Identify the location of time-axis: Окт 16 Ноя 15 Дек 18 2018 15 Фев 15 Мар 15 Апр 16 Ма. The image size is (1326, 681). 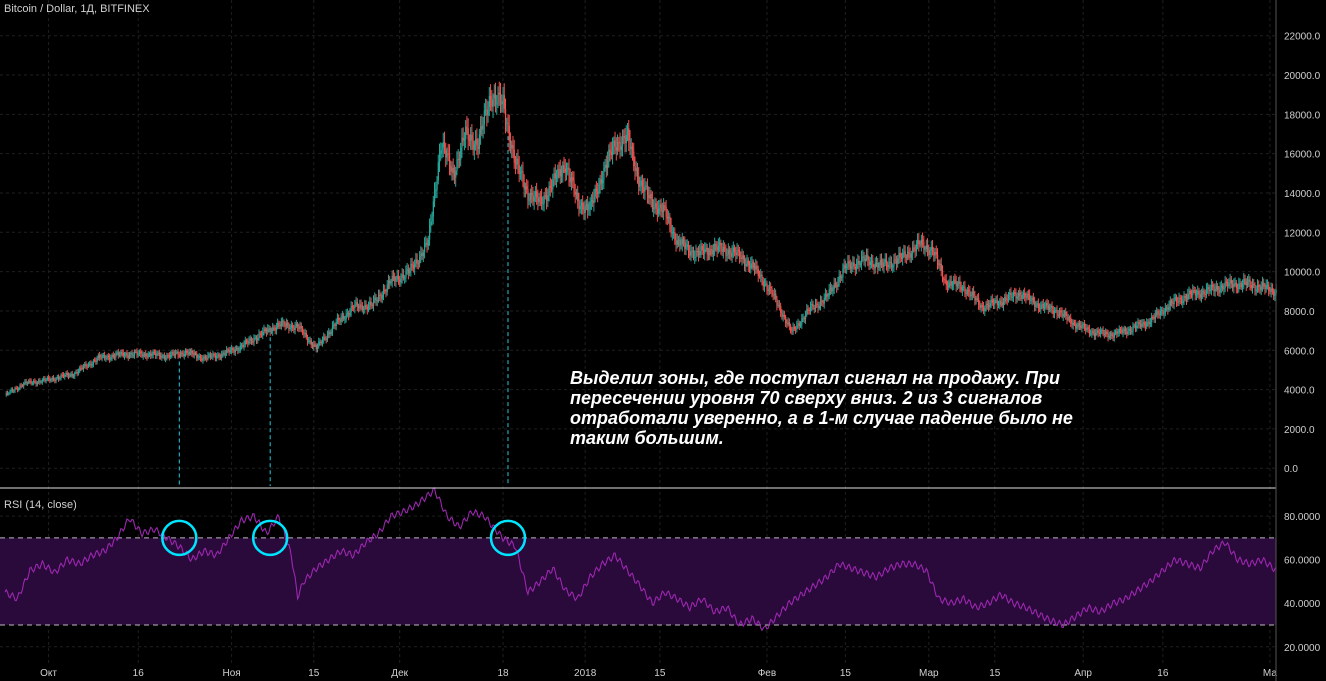
(658, 673).